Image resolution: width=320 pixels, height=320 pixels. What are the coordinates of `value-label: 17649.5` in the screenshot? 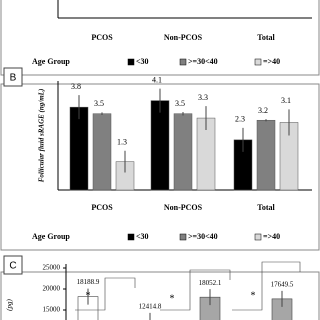 It's located at (282, 284).